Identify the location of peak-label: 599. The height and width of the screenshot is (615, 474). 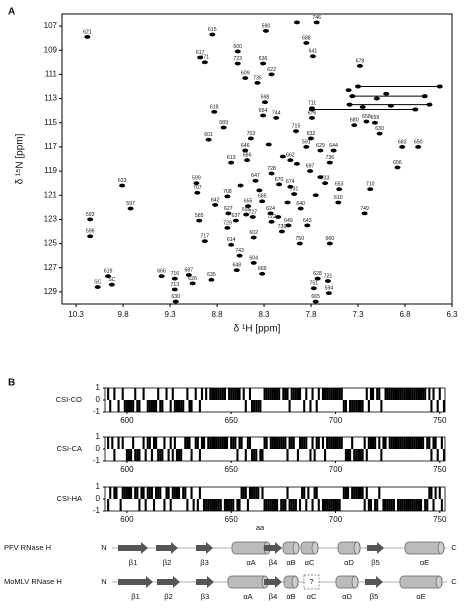
(196, 179).